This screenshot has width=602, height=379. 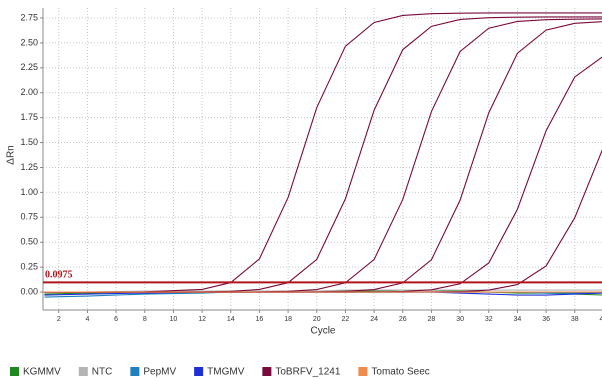 What do you see at coordinates (432, 319) in the screenshot?
I see `x-tick-label: 28` at bounding box center [432, 319].